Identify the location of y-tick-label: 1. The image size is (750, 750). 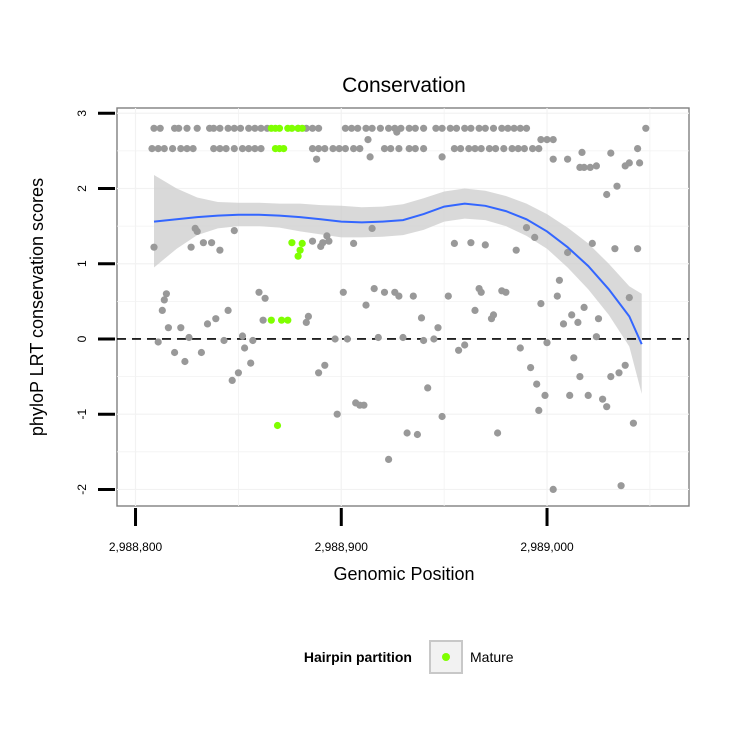
(82, 263).